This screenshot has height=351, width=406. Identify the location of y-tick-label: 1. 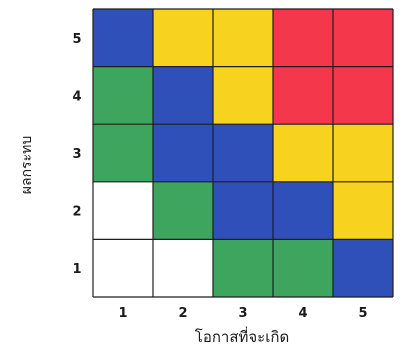
(76, 269).